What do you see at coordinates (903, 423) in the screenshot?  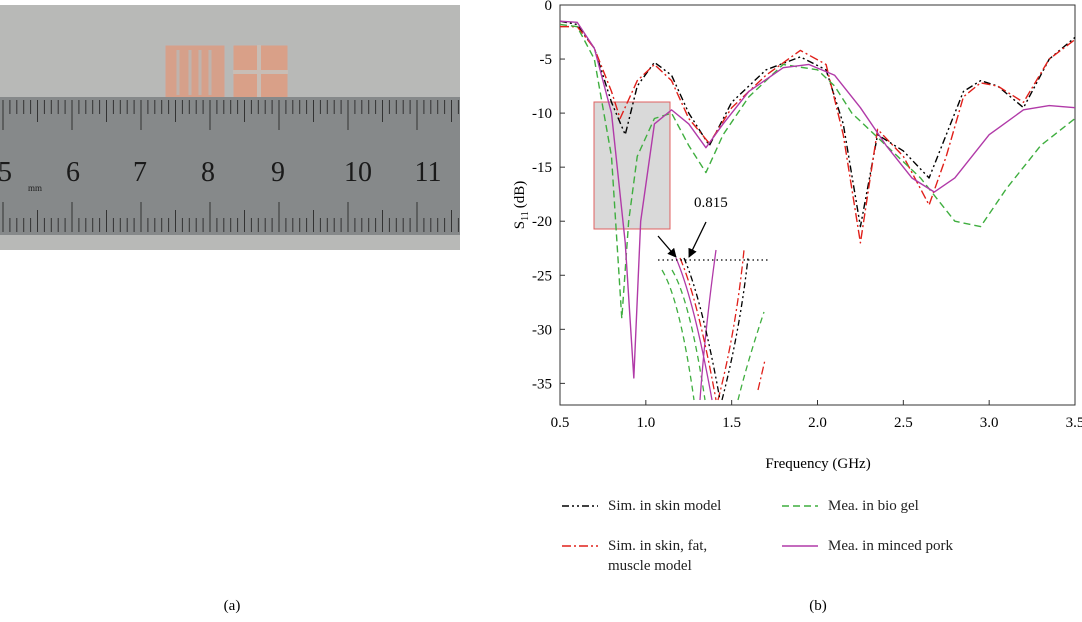 I see `x-tick-label: 2.5` at bounding box center [903, 423].